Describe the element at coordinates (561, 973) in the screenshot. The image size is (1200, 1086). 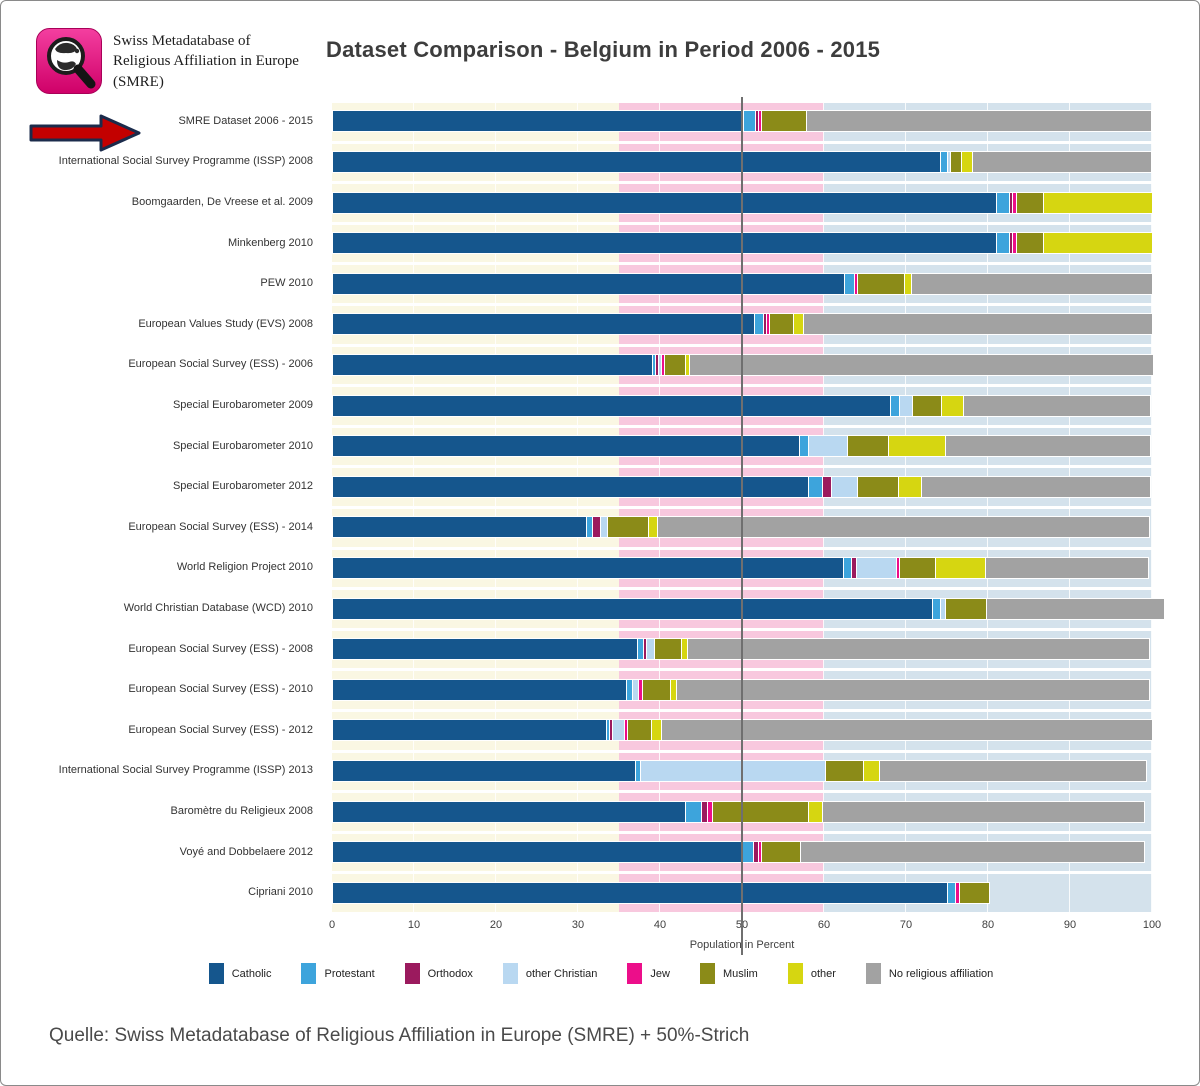
I see `legend-label: other Christian` at that location.